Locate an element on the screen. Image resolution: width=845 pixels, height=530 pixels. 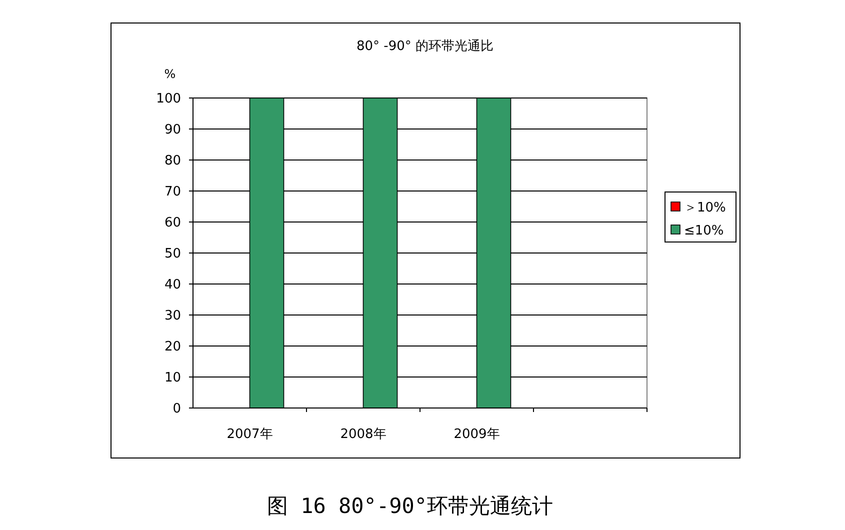
legend-label: ＞10% is located at coordinates (705, 208).